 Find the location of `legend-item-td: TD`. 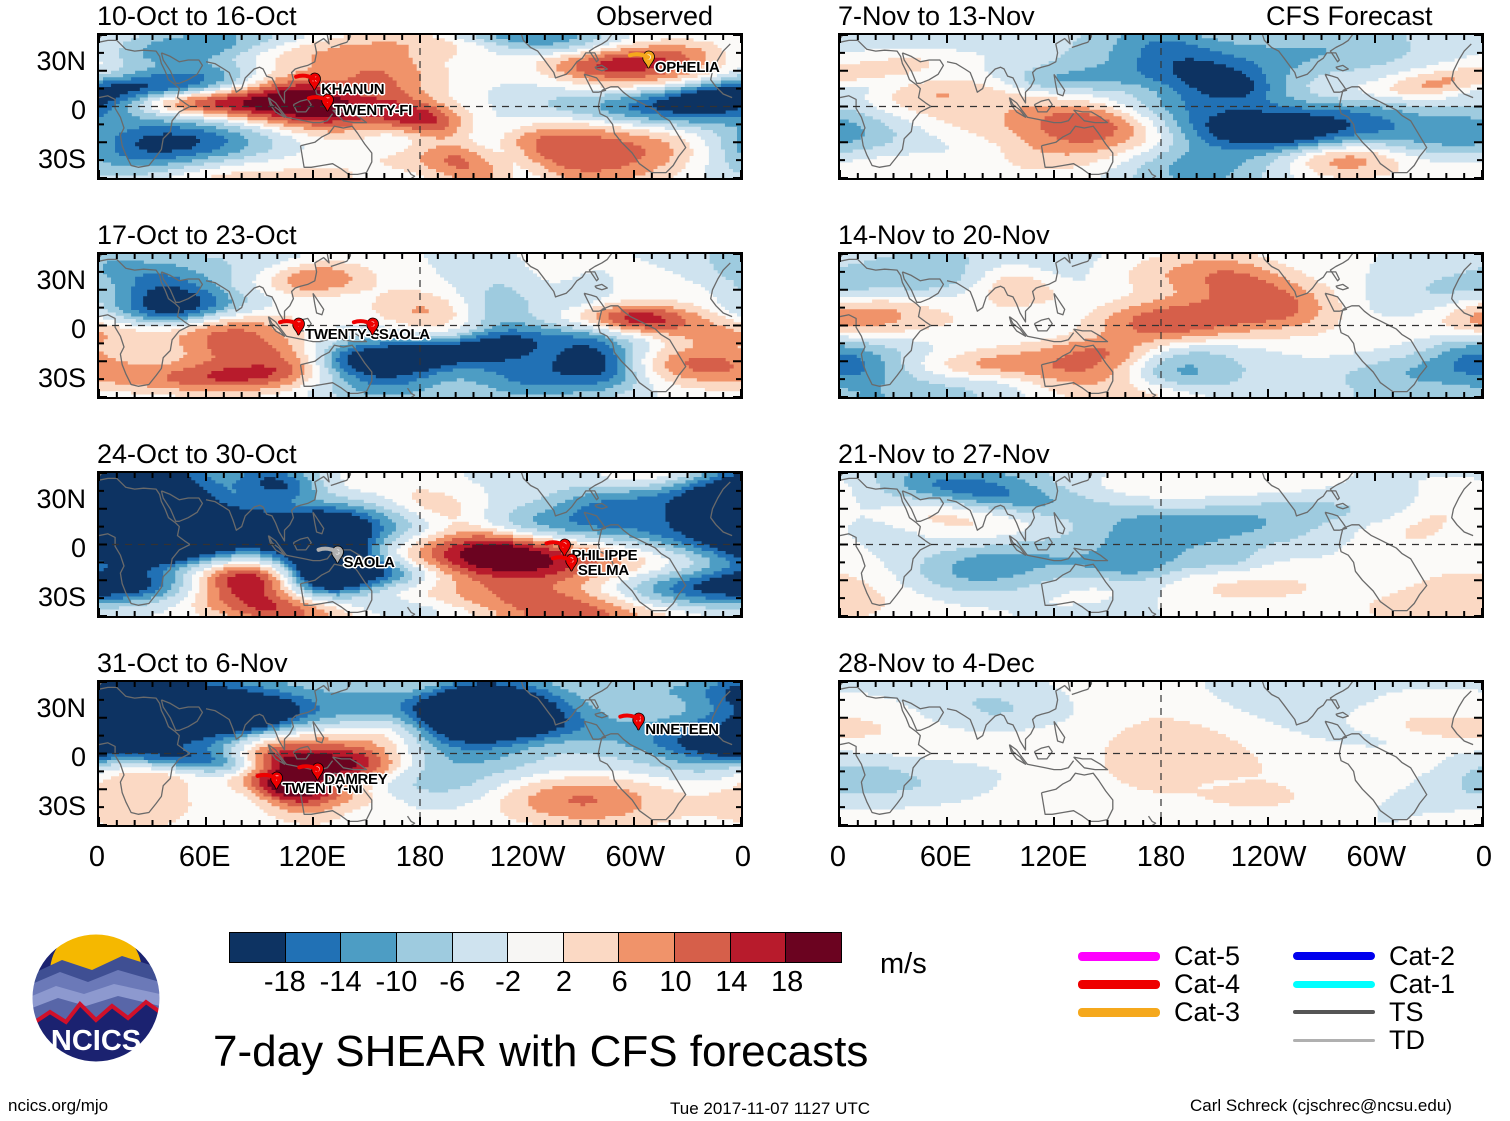

legend-item-td: TD is located at coordinates (1374, 1040).